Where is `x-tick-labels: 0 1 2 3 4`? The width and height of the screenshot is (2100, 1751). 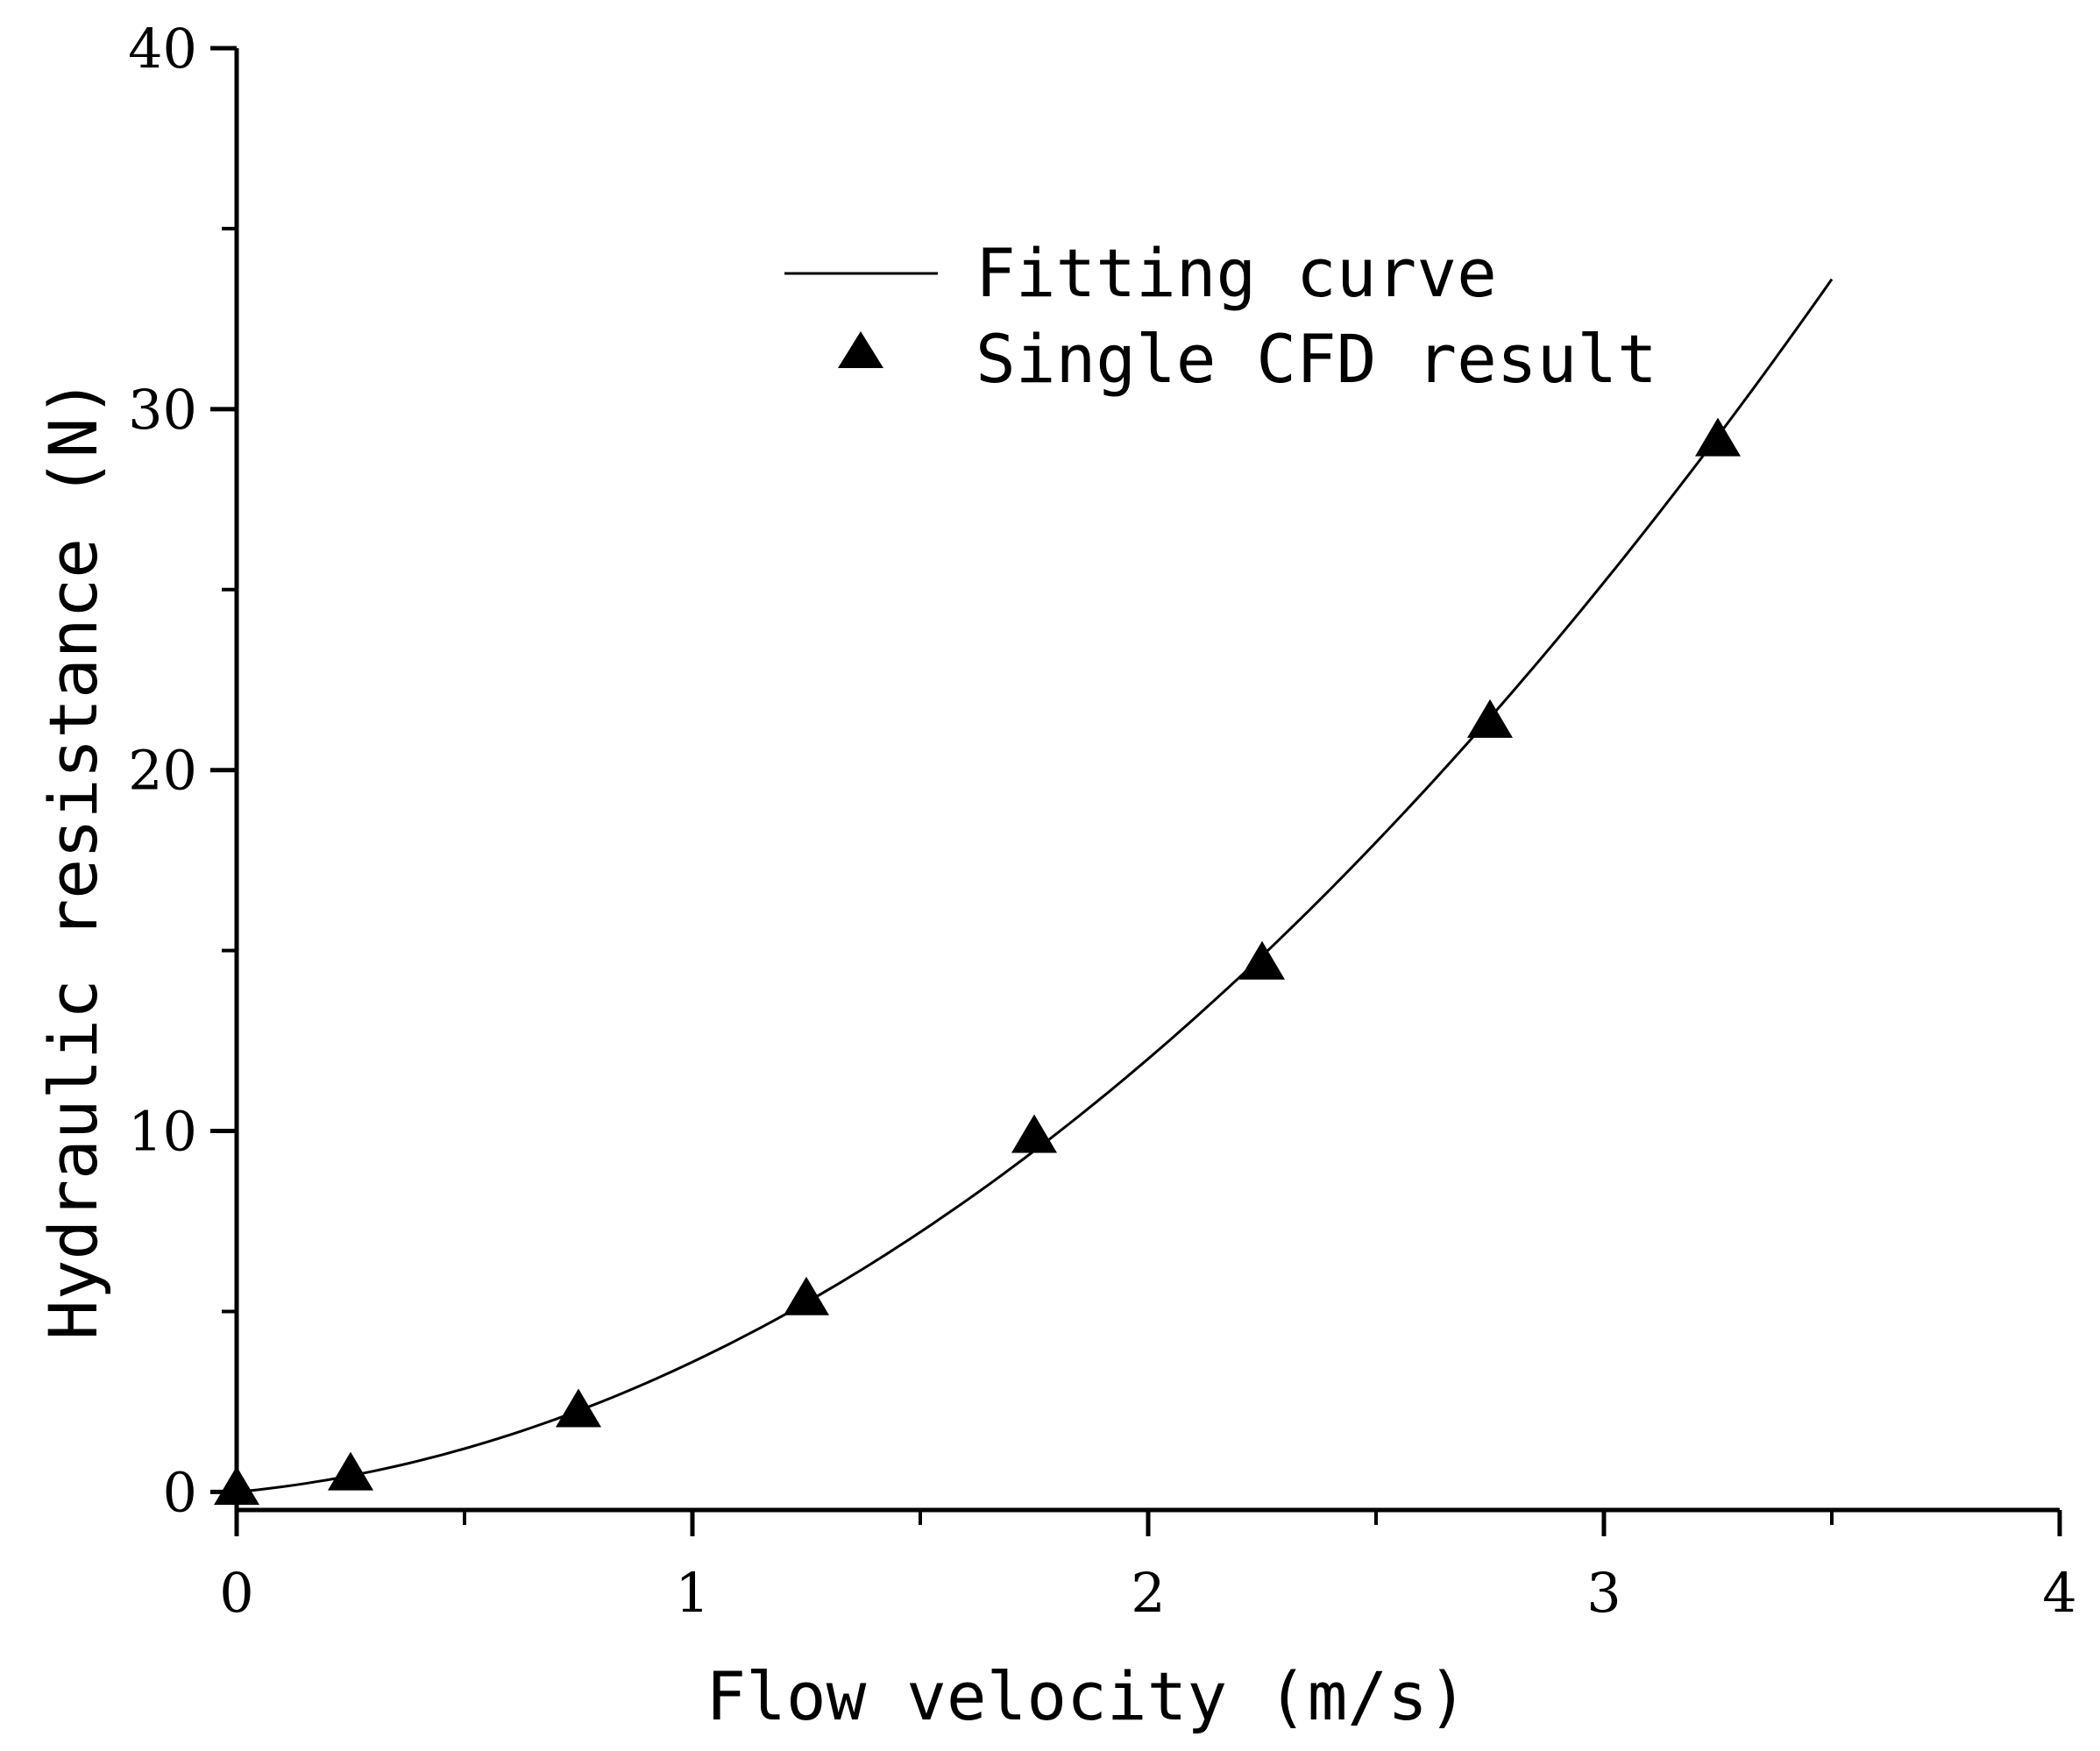
x-tick-labels: 0 1 2 3 4 is located at coordinates (1147, 1593).